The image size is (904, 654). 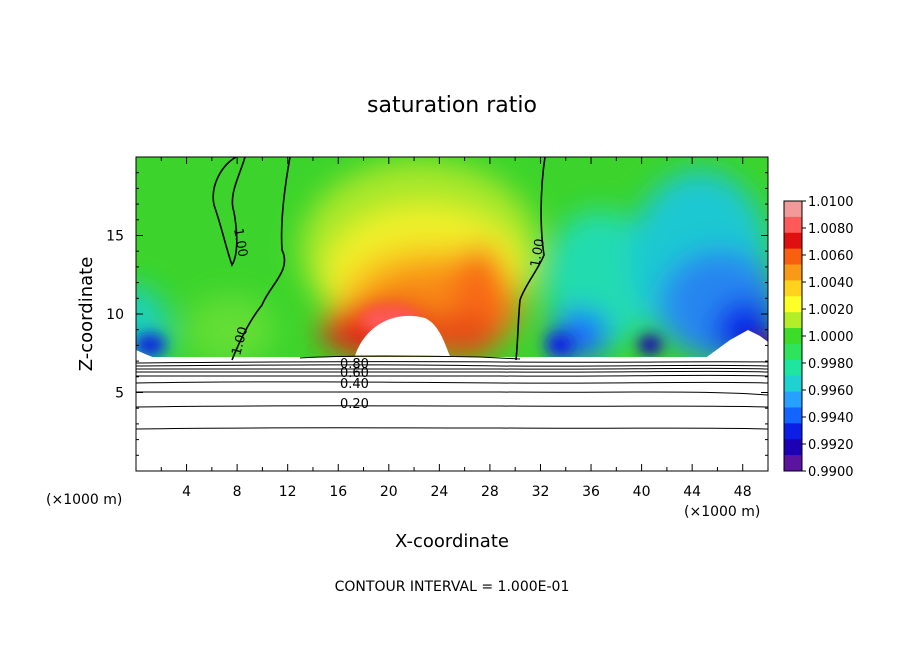 I want to click on y-tick-label: 10, so click(x=115, y=315).